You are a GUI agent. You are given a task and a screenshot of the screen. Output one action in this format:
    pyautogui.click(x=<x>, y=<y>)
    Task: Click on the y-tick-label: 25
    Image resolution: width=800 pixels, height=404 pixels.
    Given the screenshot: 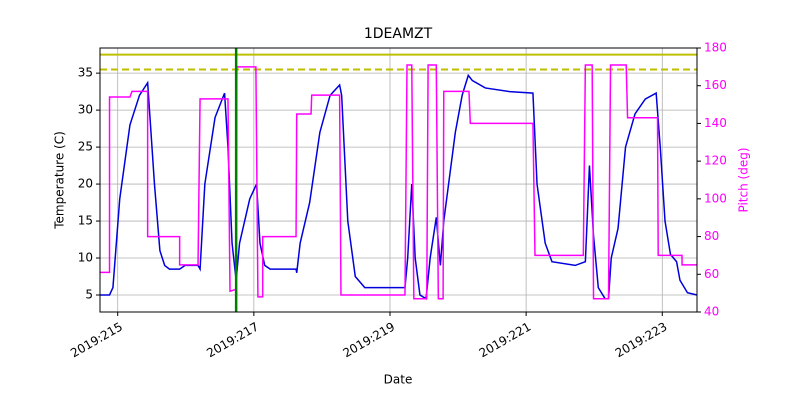 What is the action you would take?
    pyautogui.click(x=85, y=147)
    